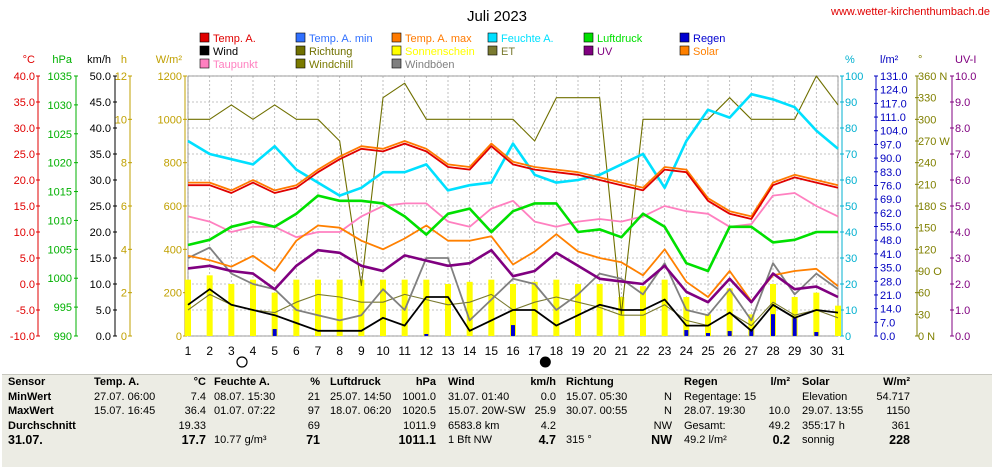 Image resolution: width=1000 pixels, height=470 pixels. What do you see at coordinates (192, 425) in the screenshot?
I see `stats-temp-avg-value: 19.33` at bounding box center [192, 425].